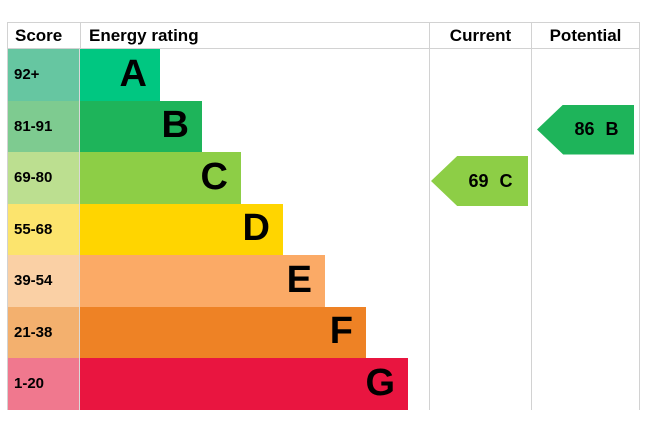 This screenshot has width=655, height=437. I want to click on header-score: Score, so click(44, 36).